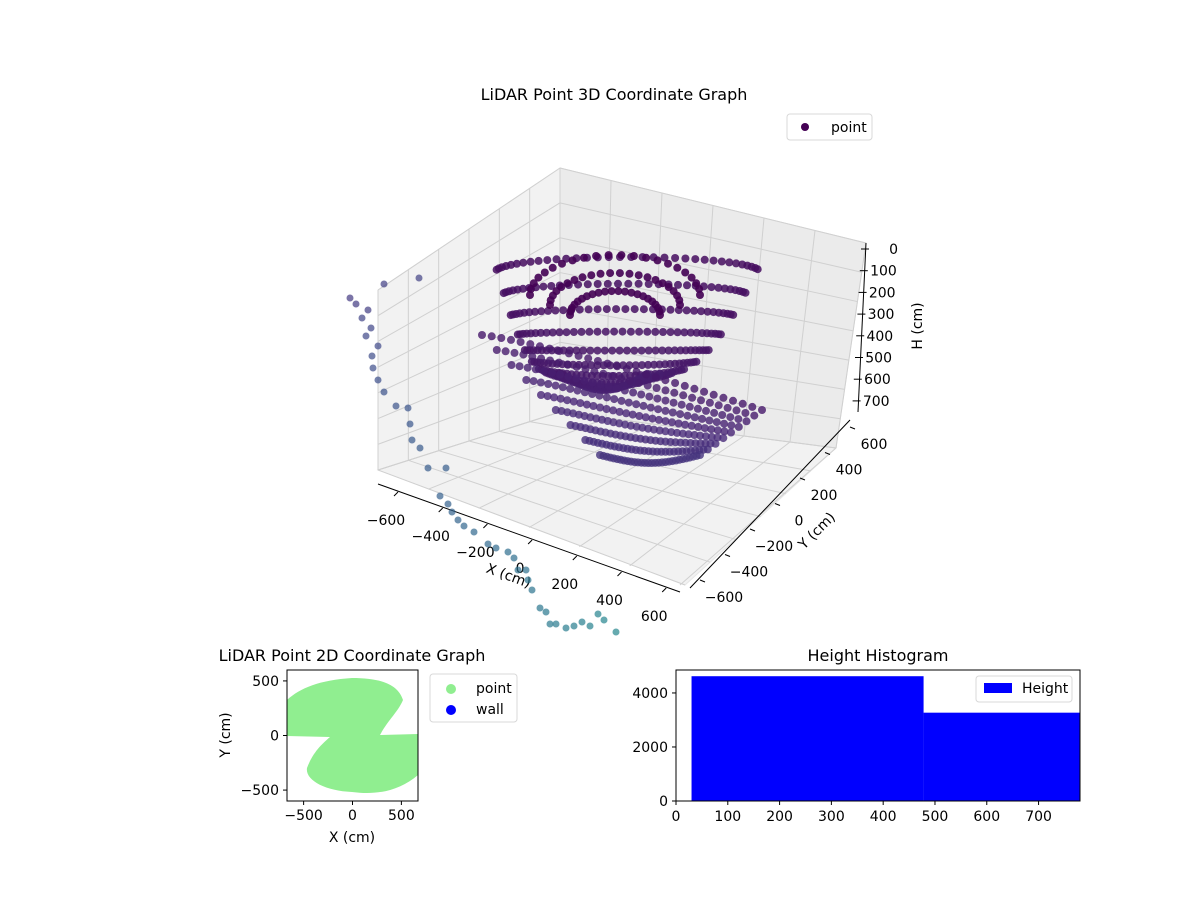 This screenshot has height=900, width=1200. Describe the element at coordinates (883, 272) in the screenshot. I see `z-tick-label-3d: 100` at that location.